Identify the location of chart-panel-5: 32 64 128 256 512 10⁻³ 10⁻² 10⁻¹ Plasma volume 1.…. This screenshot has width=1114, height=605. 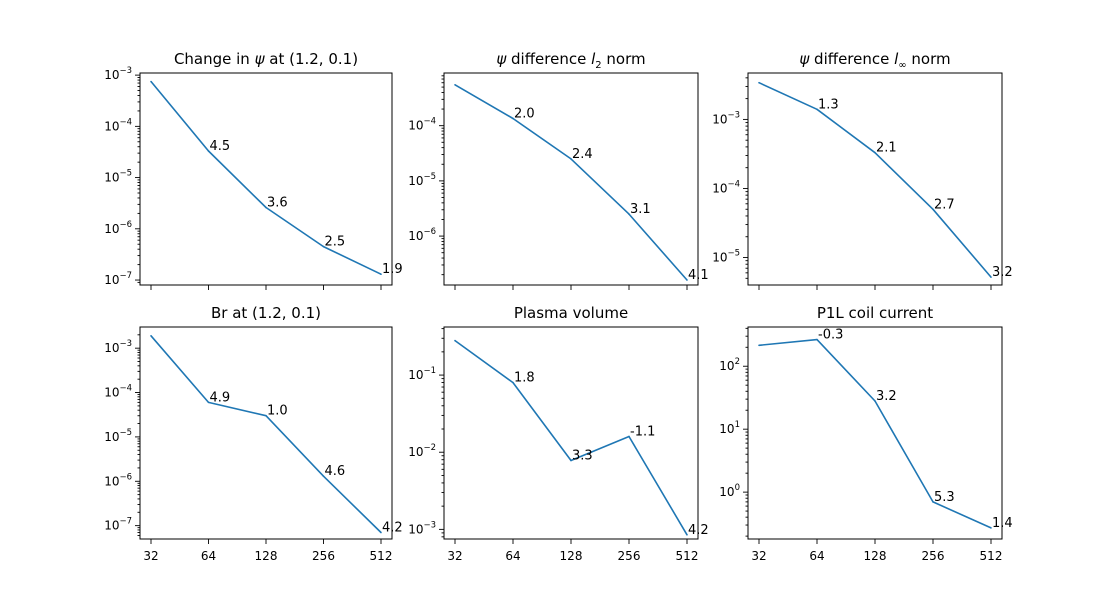
(558, 433).